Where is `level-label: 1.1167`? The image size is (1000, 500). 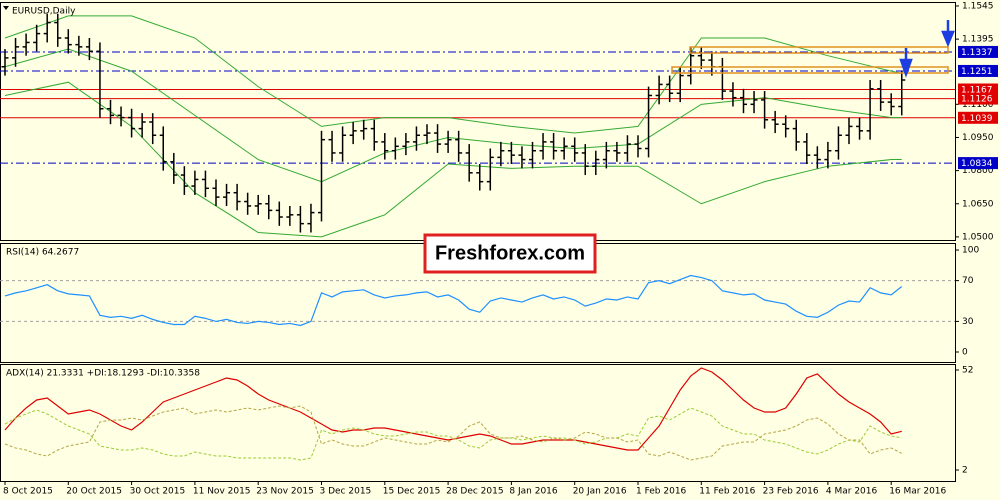 level-label: 1.1167 is located at coordinates (977, 91).